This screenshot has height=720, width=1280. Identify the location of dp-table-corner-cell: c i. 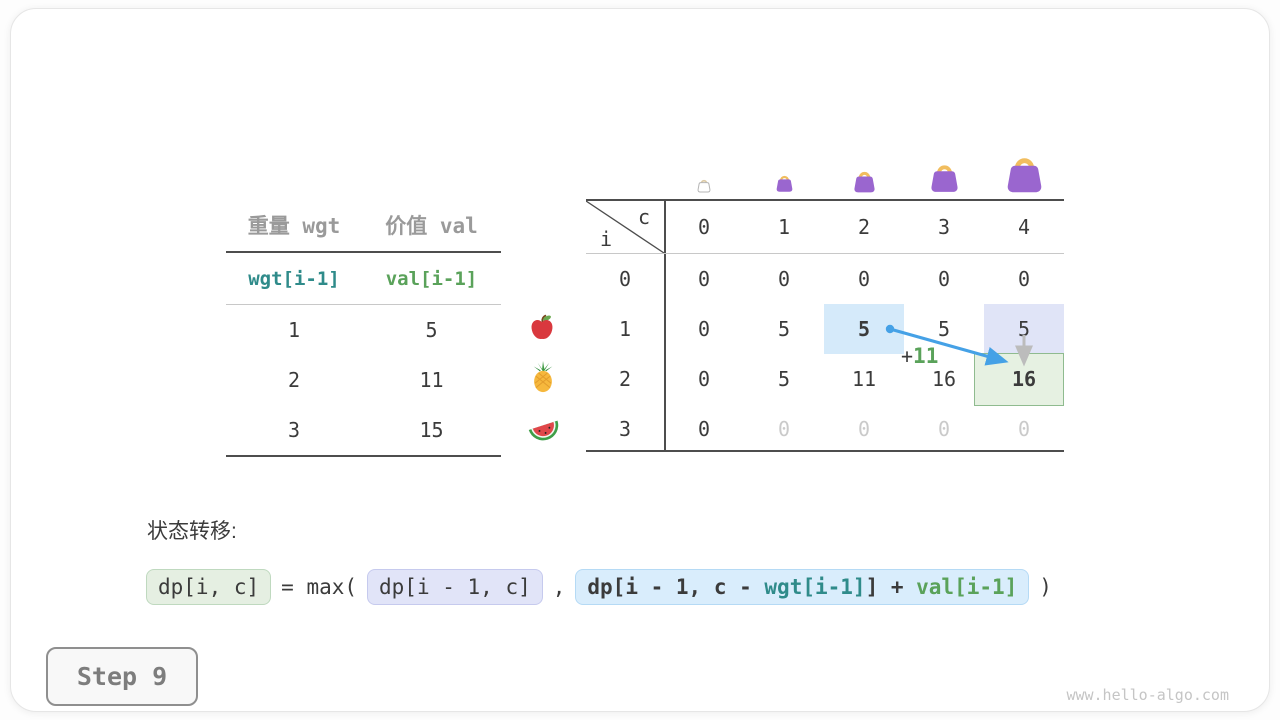
(625, 227).